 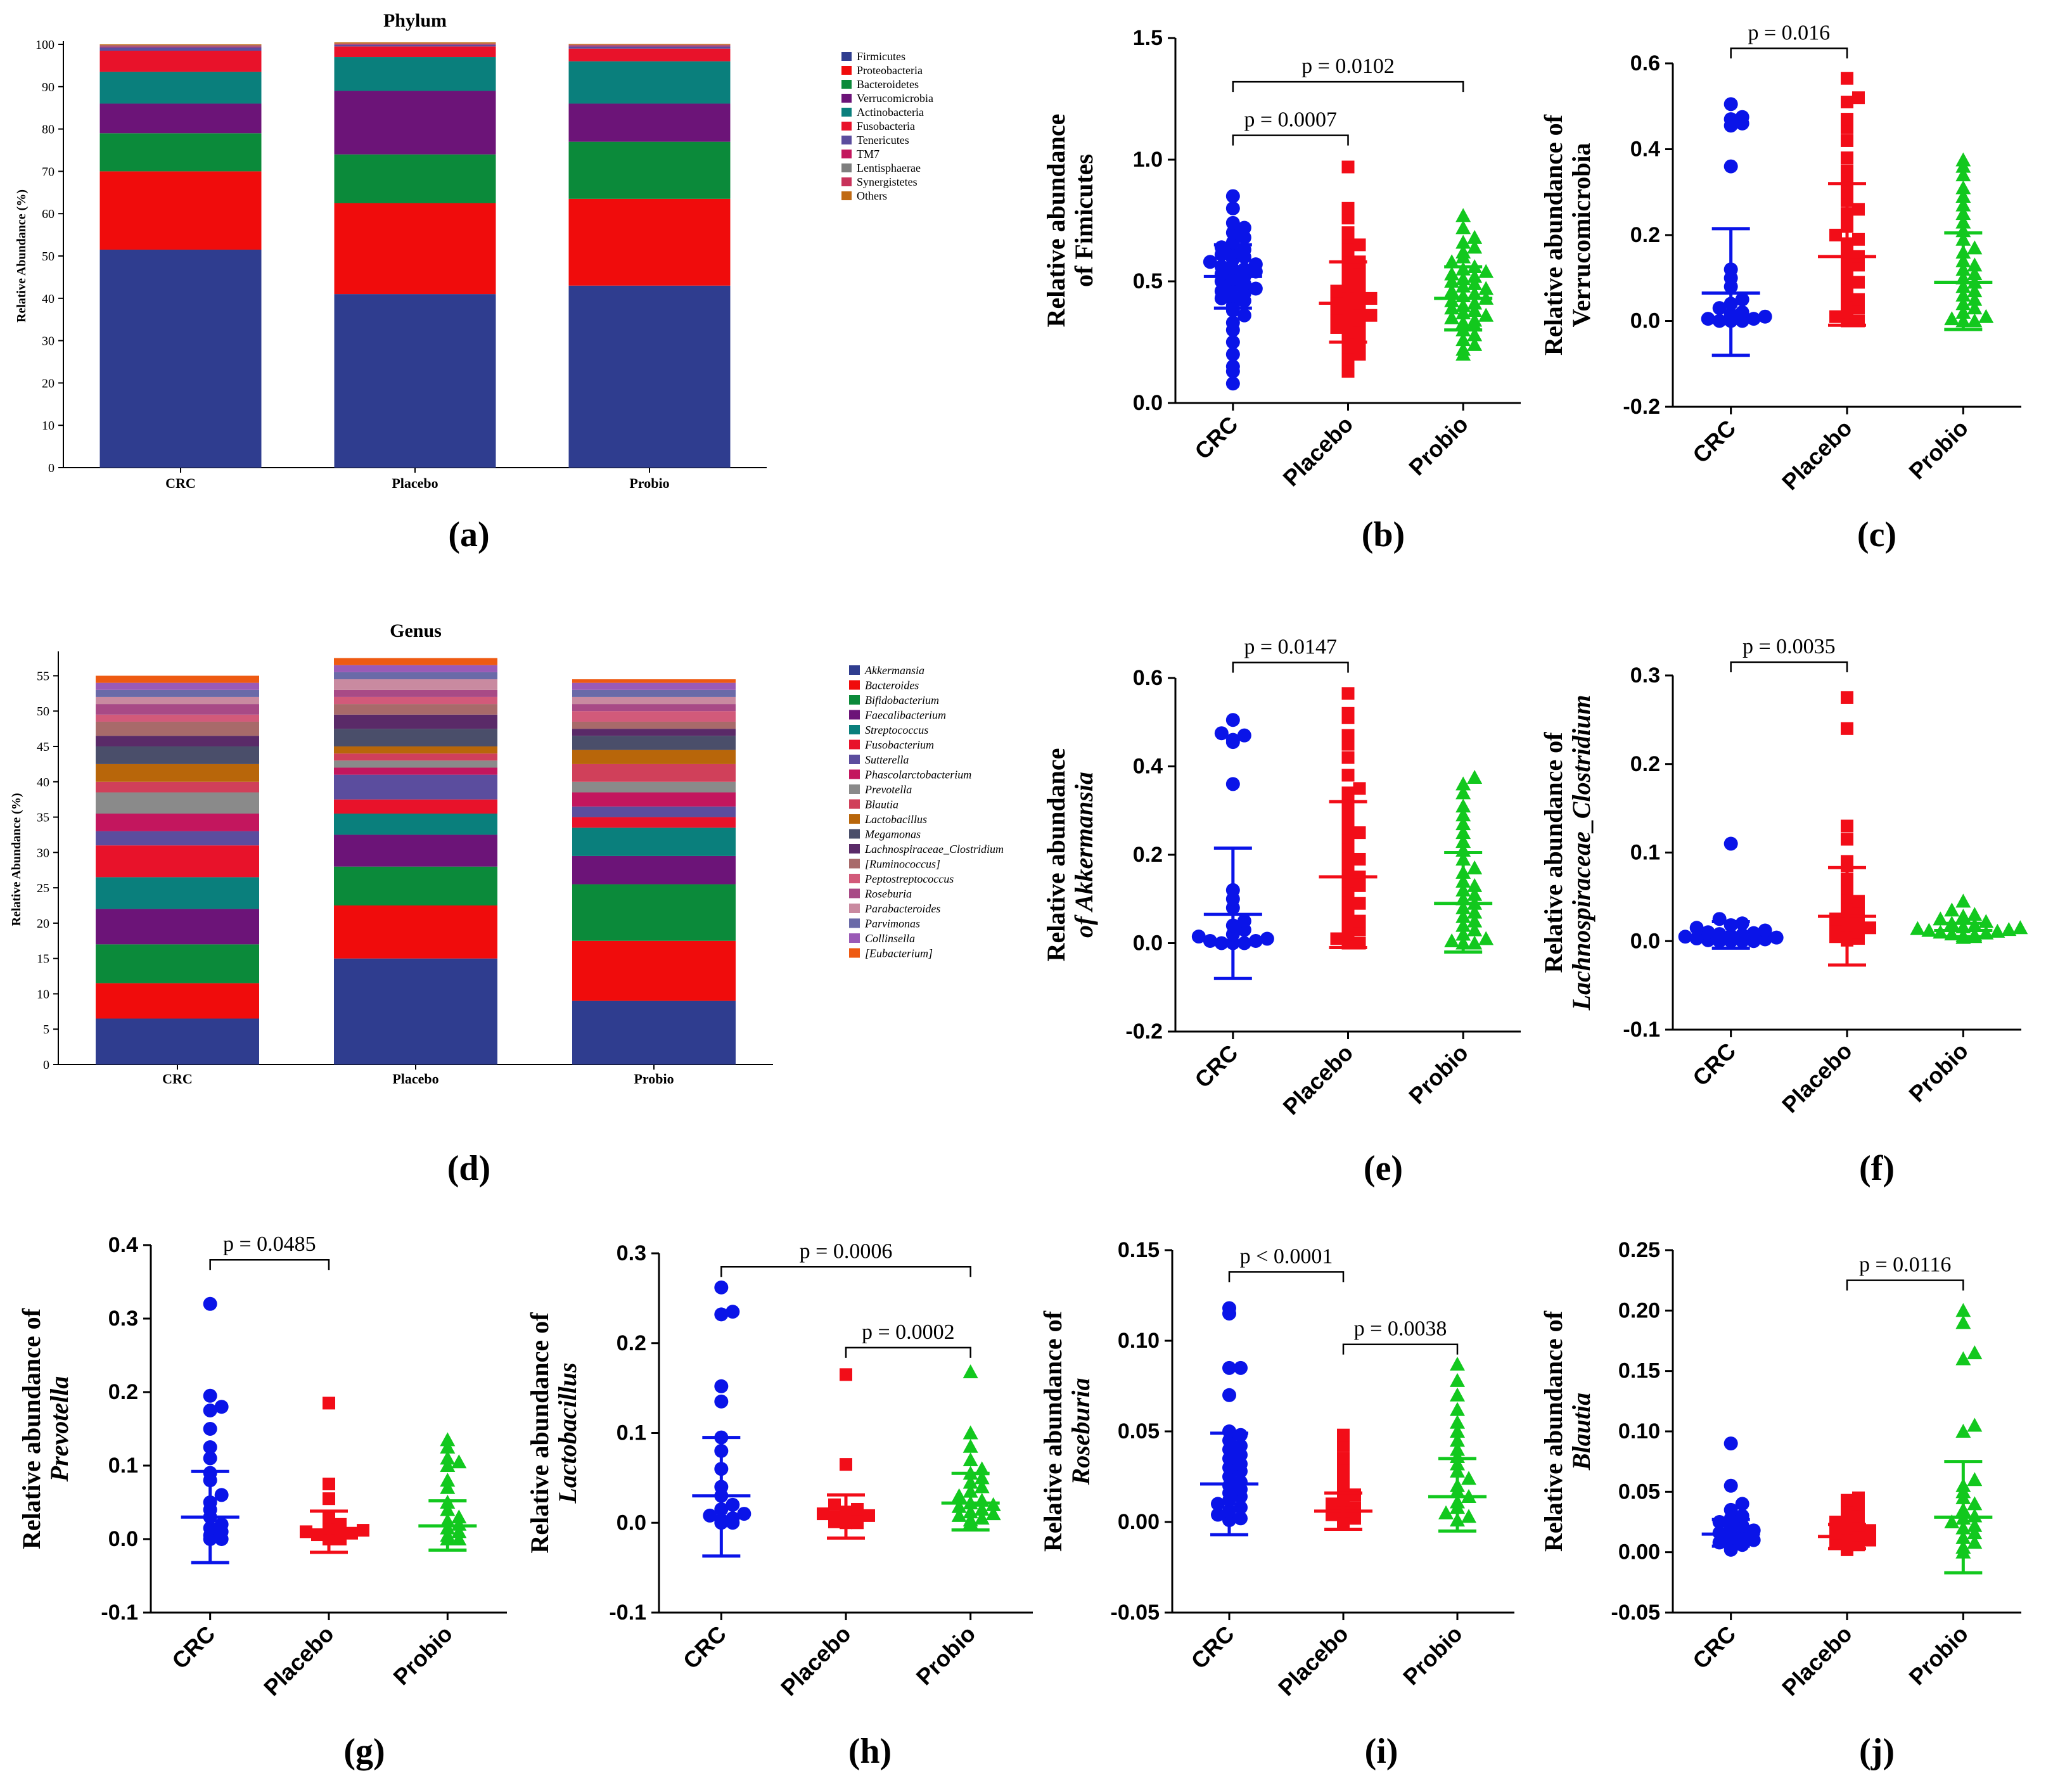 What do you see at coordinates (1438, 446) in the screenshot?
I see `x-tick-label: Probio` at bounding box center [1438, 446].